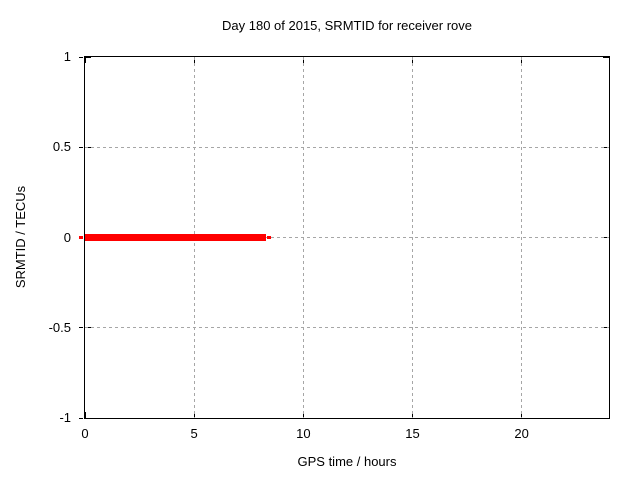 The height and width of the screenshot is (480, 640). What do you see at coordinates (194, 433) in the screenshot?
I see `x-tick-label: 5` at bounding box center [194, 433].